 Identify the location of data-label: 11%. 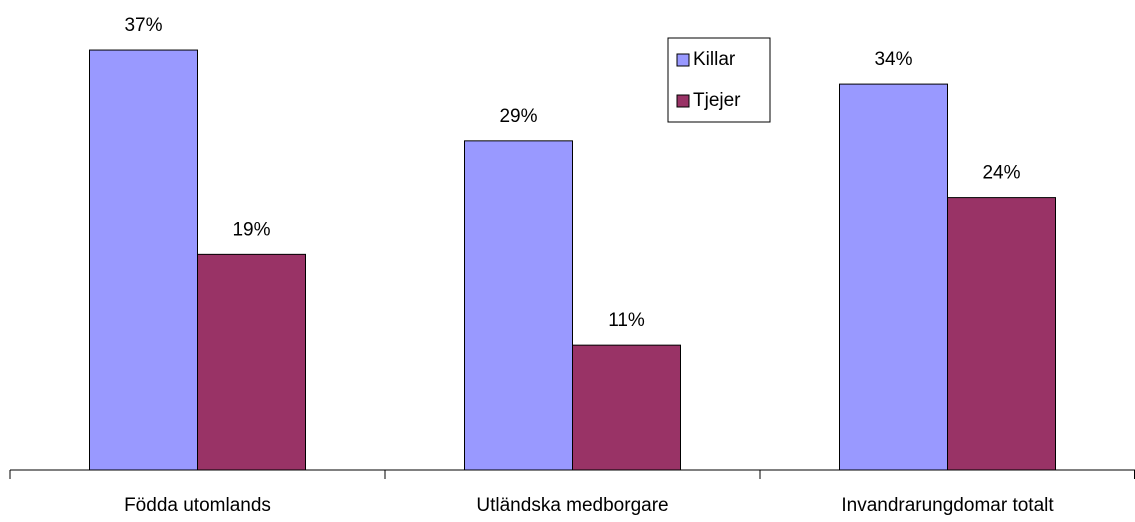
(626, 320).